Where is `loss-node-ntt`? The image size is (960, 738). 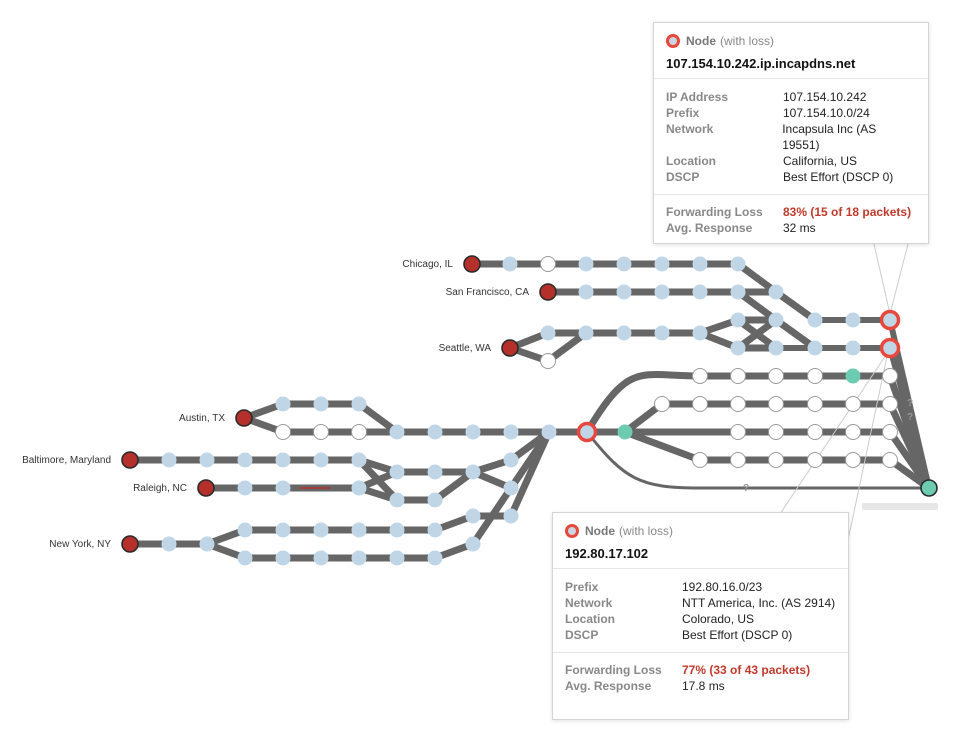
loss-node-ntt is located at coordinates (587, 432).